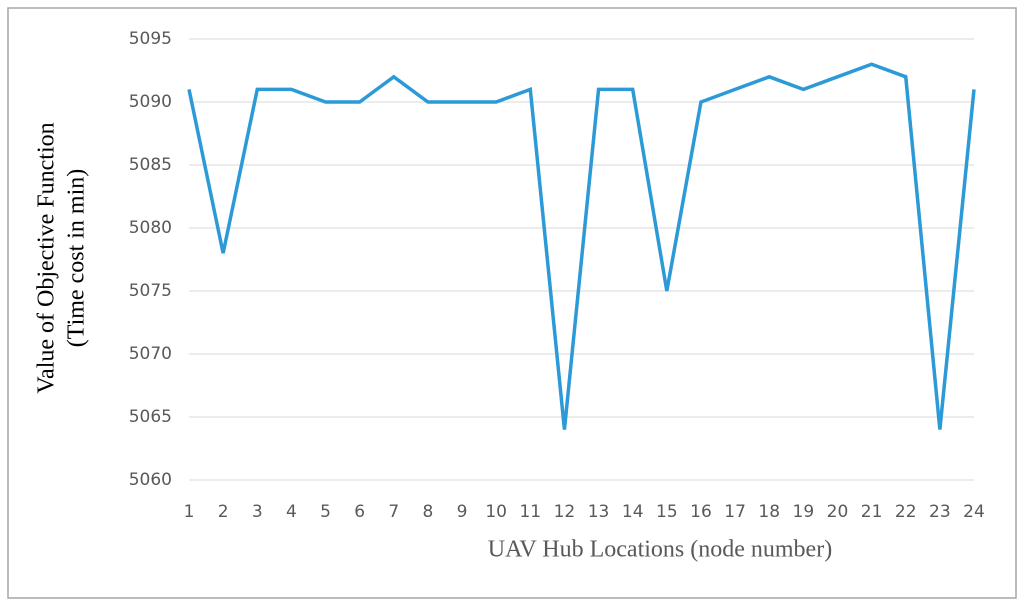 The image size is (1024, 608). I want to click on y-axis-title-line: Value of Objective Function, so click(47, 257).